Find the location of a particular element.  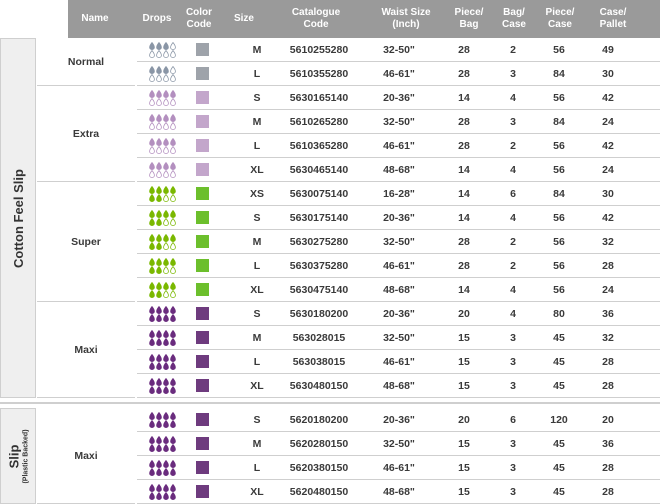

bag-per-case-cell: 6 is located at coordinates (513, 193).